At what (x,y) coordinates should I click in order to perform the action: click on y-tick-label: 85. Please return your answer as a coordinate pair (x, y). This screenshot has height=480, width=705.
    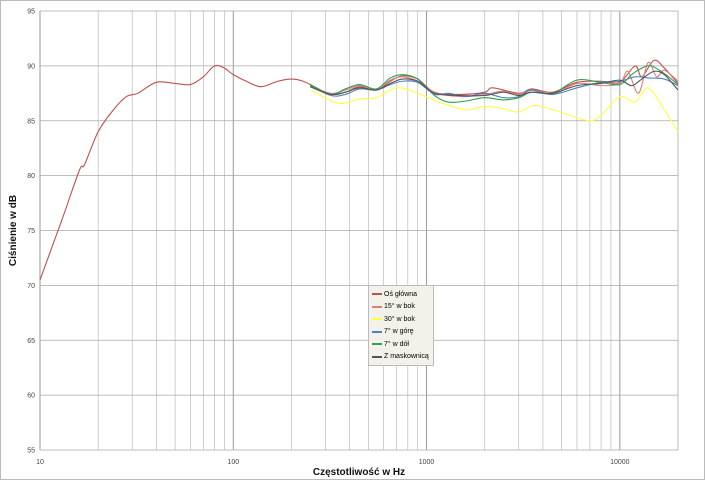
    Looking at the image, I should click on (31, 121).